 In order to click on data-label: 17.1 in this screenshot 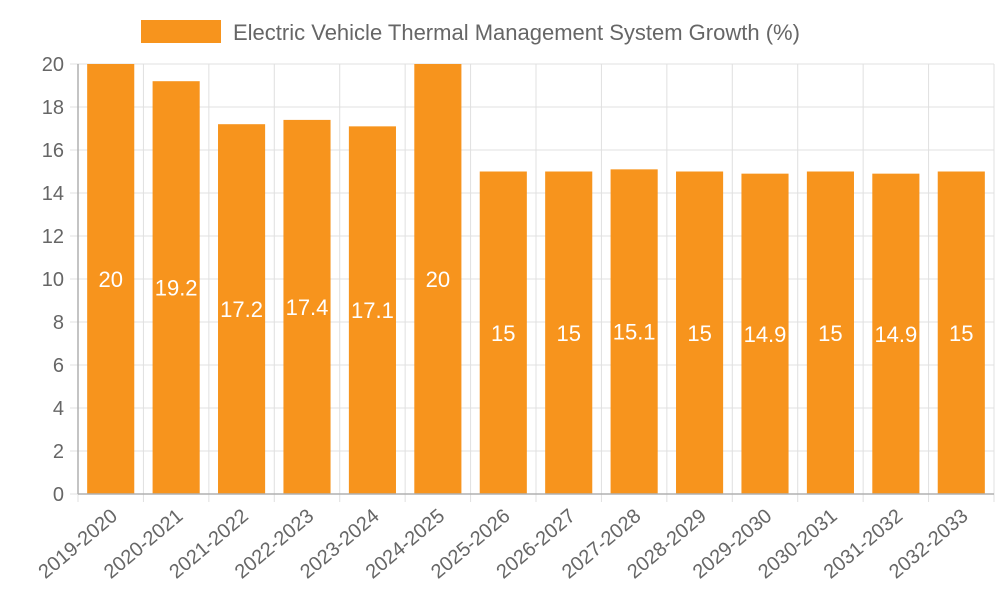, I will do `click(372, 310)`.